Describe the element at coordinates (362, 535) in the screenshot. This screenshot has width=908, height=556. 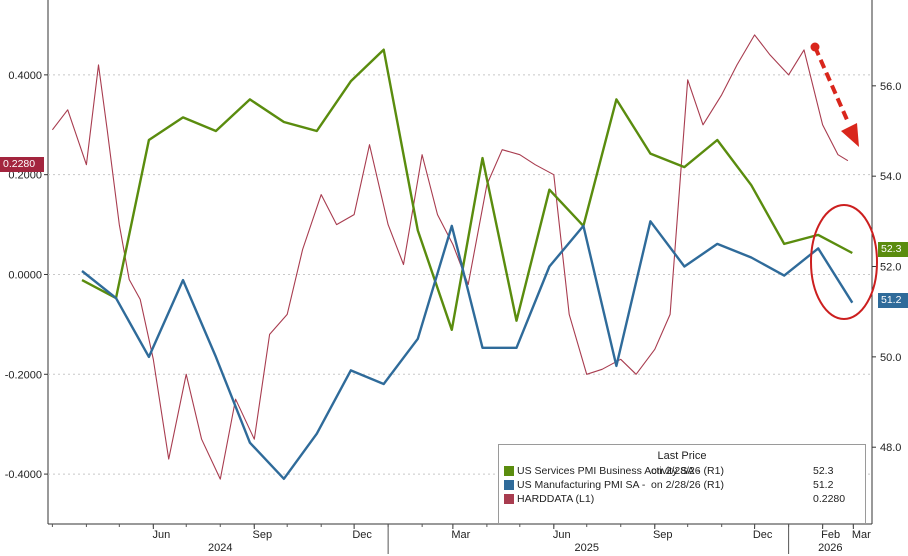
I see `x-tick-label-2: Dec` at that location.